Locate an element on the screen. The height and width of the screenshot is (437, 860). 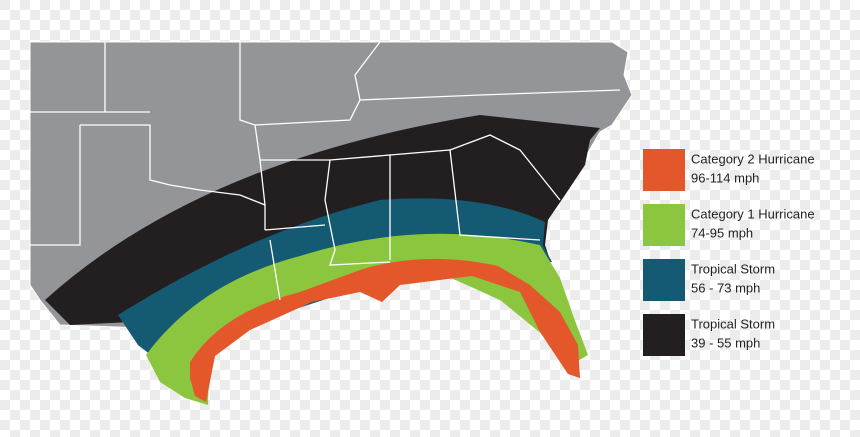
zone-cat2 is located at coordinates (385, 330).